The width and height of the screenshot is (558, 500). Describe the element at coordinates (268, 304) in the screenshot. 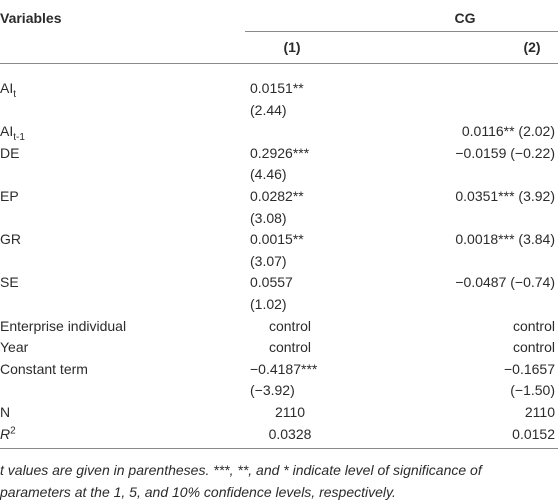

I see `cell-t-value: (1.02)` at that location.